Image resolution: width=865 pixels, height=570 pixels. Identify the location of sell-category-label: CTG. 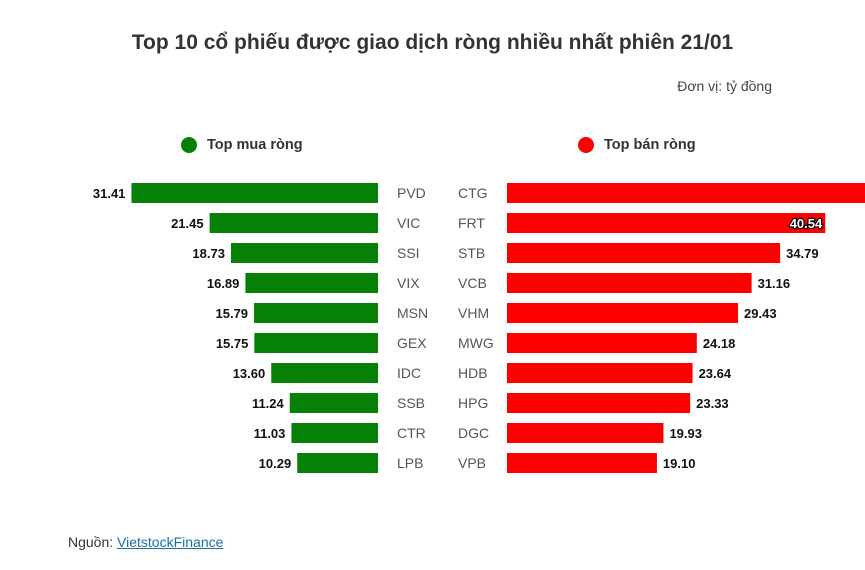
(473, 193).